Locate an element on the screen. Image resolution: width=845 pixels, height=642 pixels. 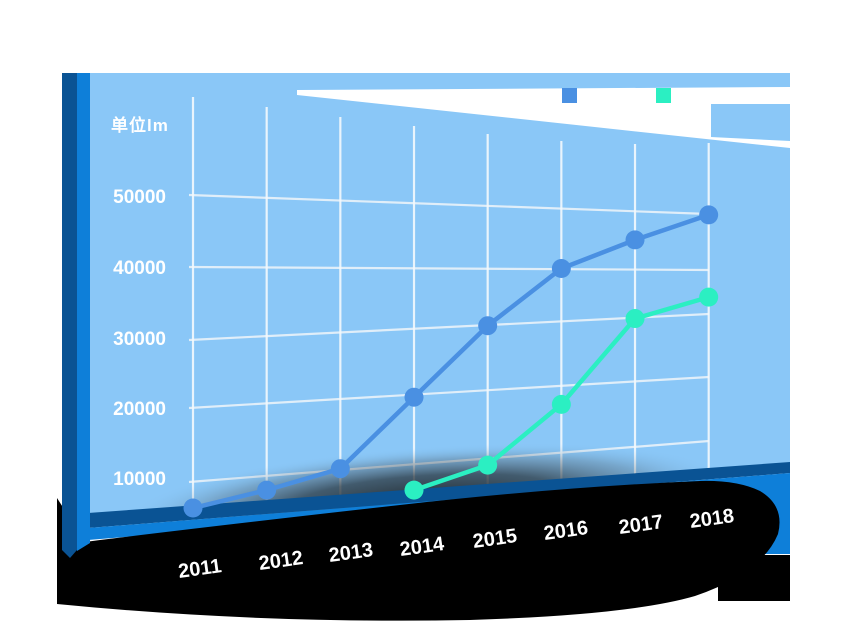
y-tick-40000: 40000 is located at coordinates (139, 268).